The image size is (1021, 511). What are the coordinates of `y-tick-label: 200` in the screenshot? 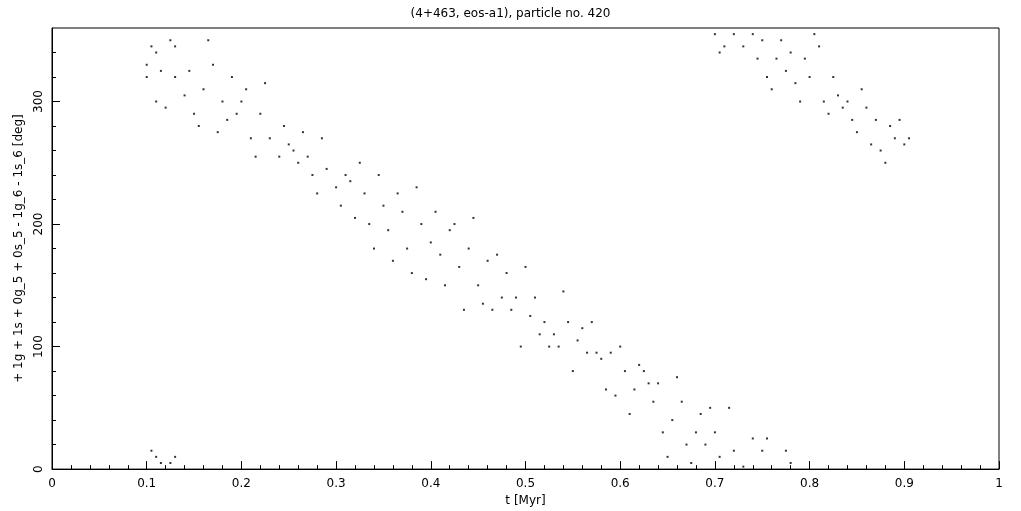 It's located at (38, 224).